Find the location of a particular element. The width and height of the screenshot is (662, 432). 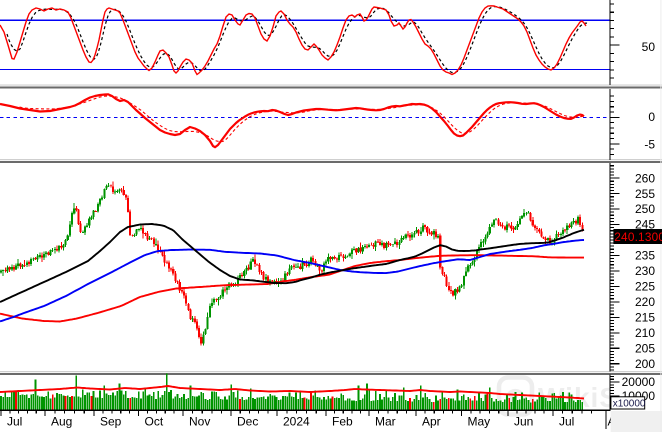

svg-text: Aug is located at coordinates (61, 422).